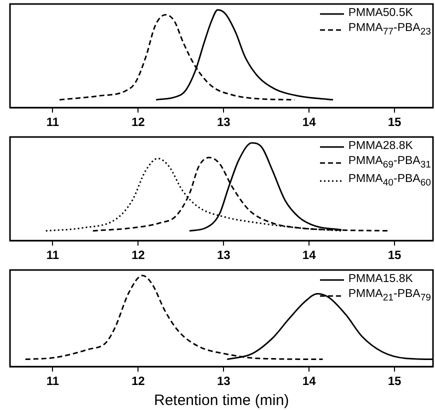 Image resolution: width=435 pixels, height=410 pixels. What do you see at coordinates (389, 296) in the screenshot?
I see `legend-label: PMMA$_{21}$-PBA$_{79}$` at bounding box center [389, 296].